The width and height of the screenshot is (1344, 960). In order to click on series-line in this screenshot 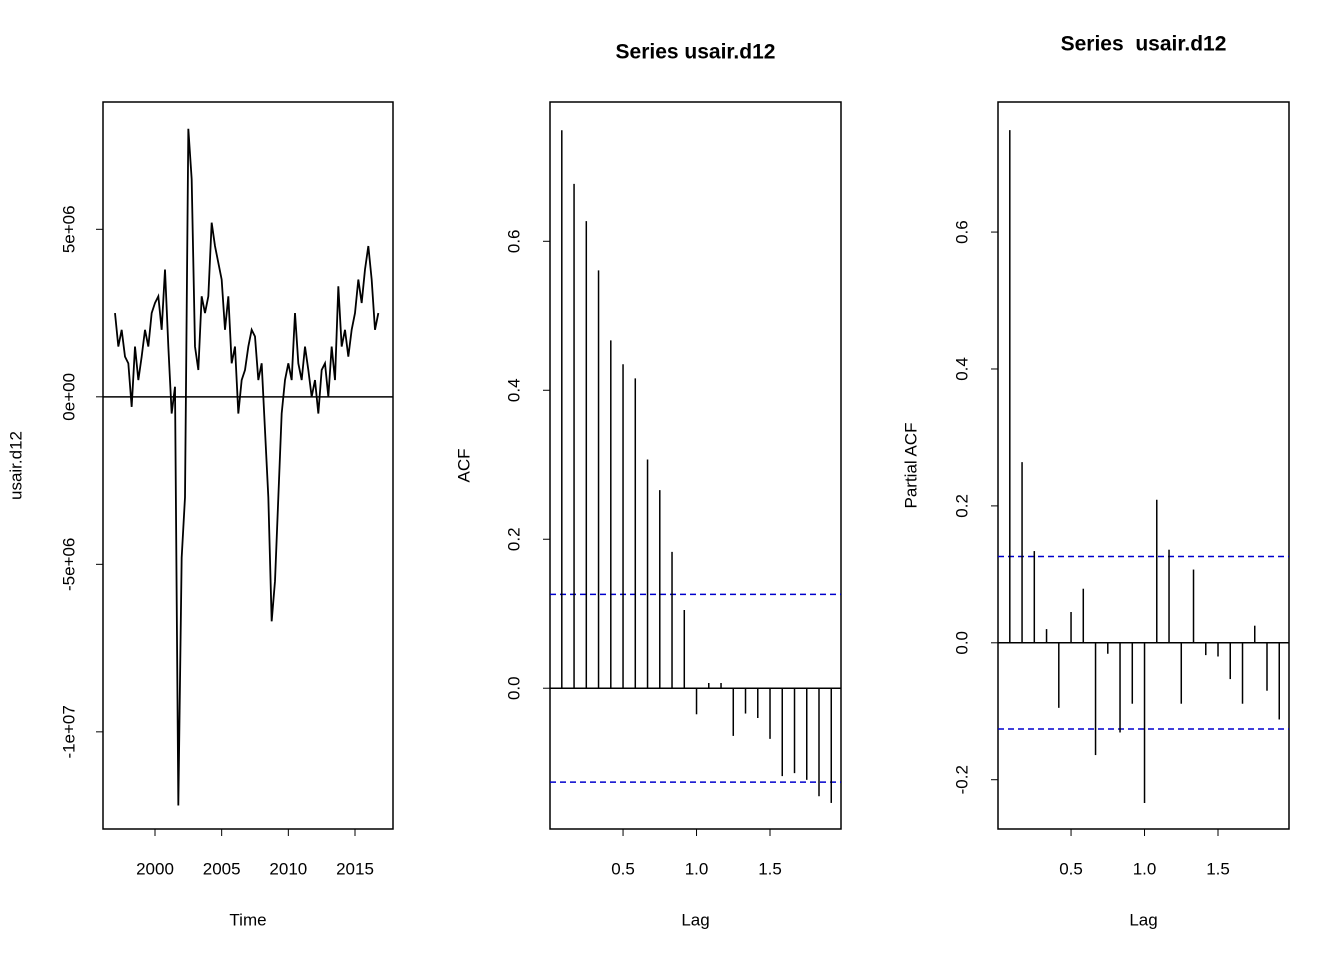, I will do `click(247, 467)`.